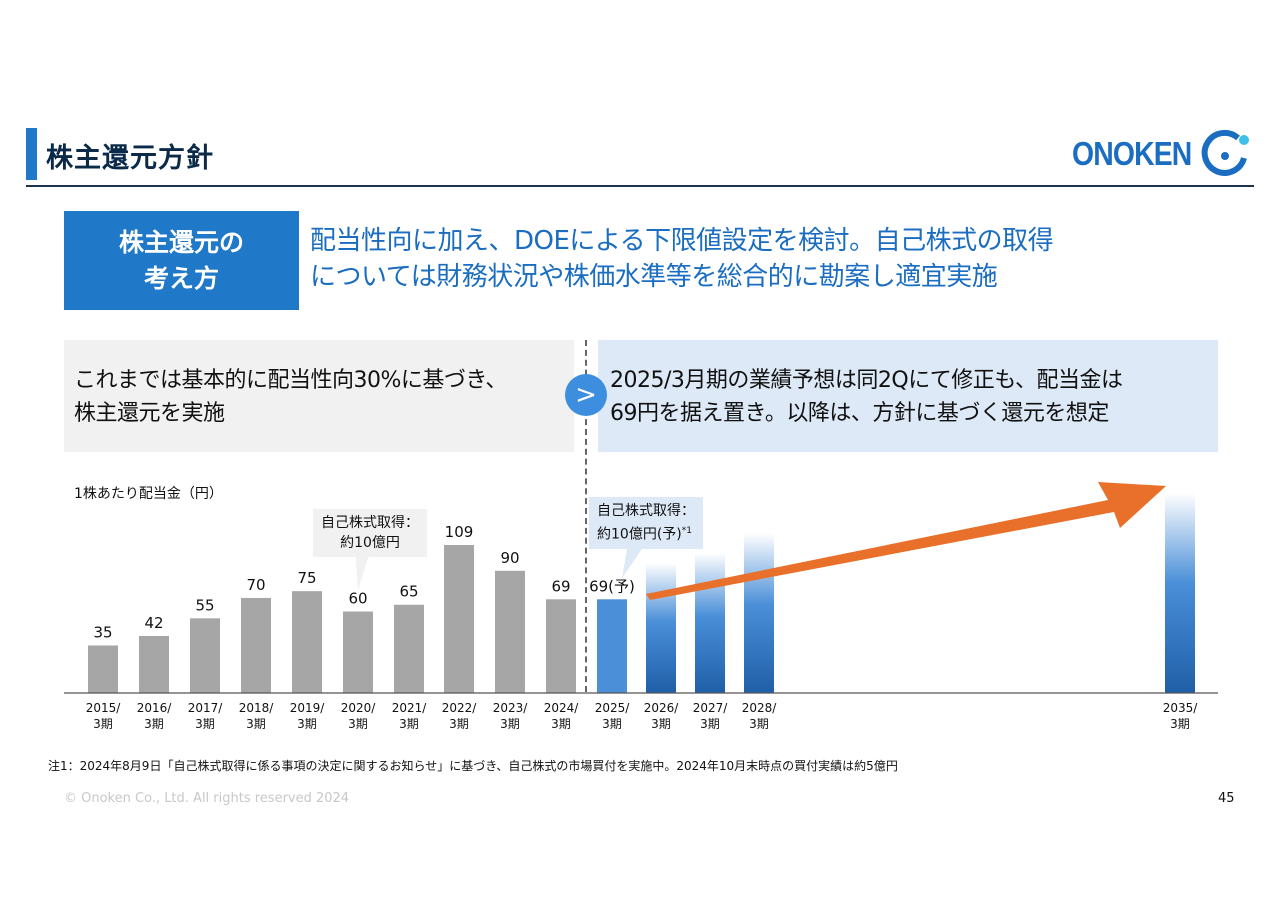 The height and width of the screenshot is (905, 1280). What do you see at coordinates (1225, 152) in the screenshot?
I see `logo-mark-icon` at bounding box center [1225, 152].